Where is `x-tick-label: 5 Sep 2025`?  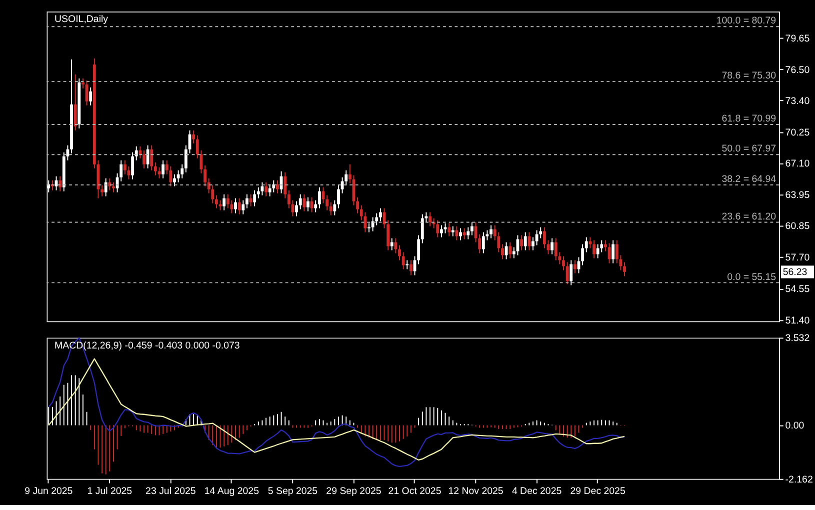 x-tick-label: 5 Sep 2025 is located at coordinates (293, 491).